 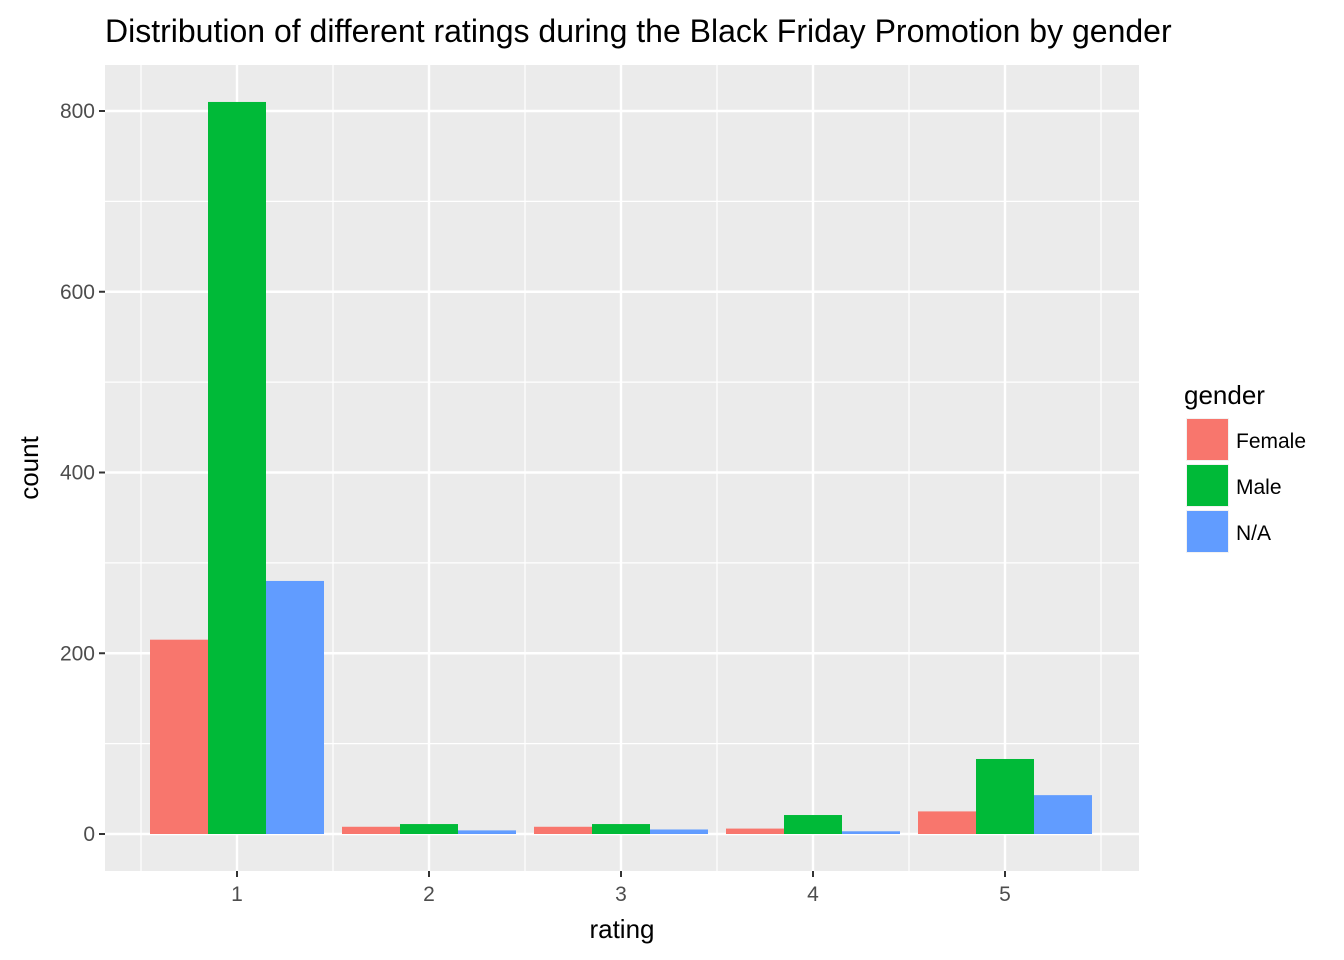 I want to click on x-axis: 1 2 3 4 5, so click(x=621, y=888).